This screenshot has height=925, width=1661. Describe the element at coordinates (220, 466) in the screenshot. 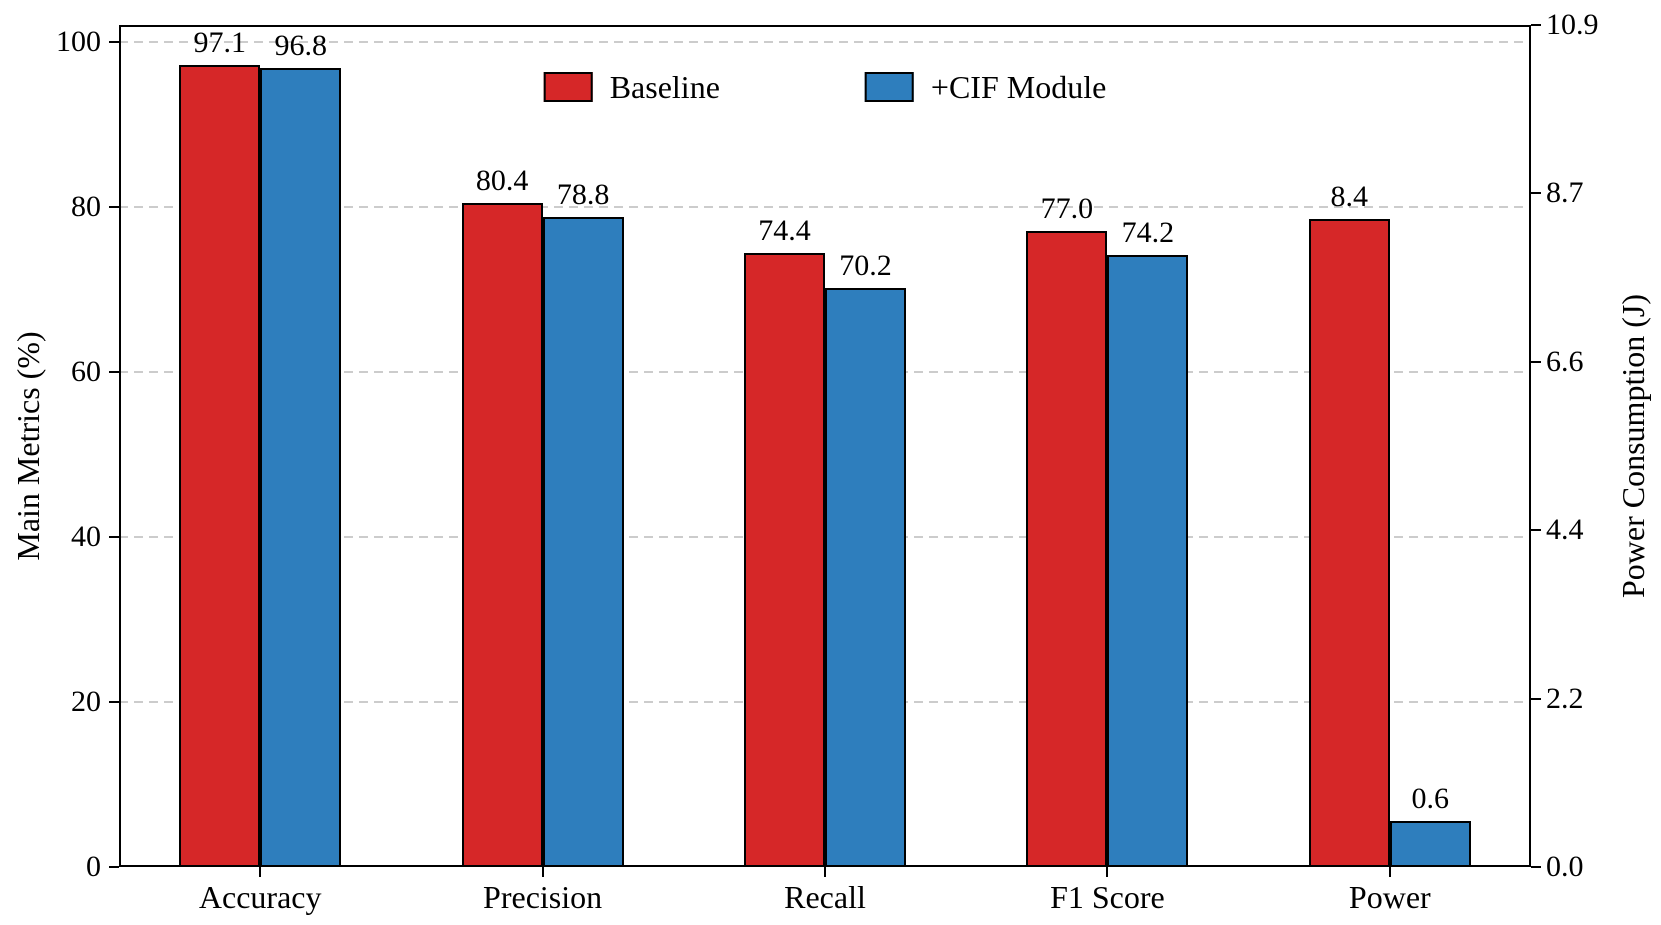

I see `bar-baseline-accuracy` at that location.